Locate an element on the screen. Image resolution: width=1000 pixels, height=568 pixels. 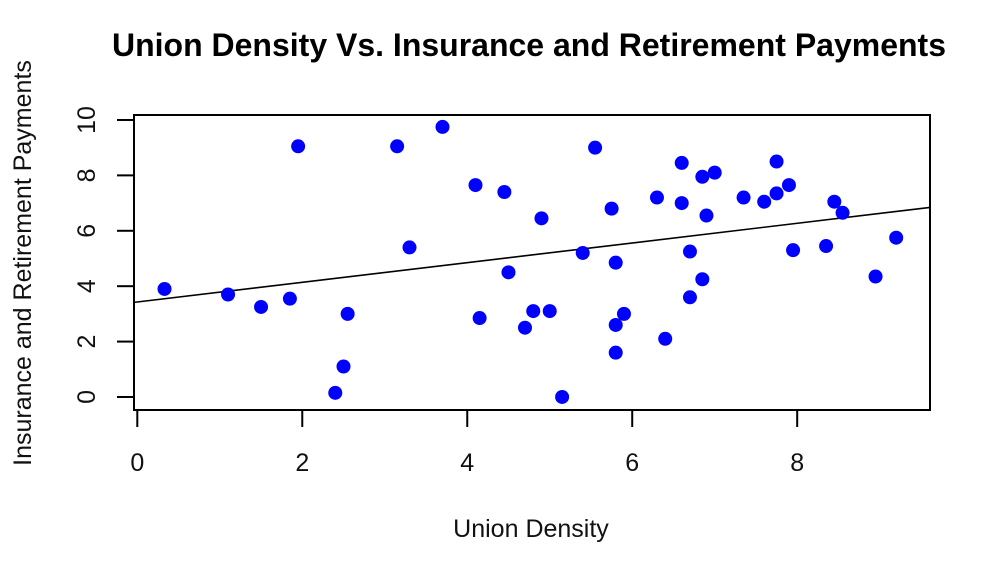
x-tick-label: 6 is located at coordinates (632, 463).